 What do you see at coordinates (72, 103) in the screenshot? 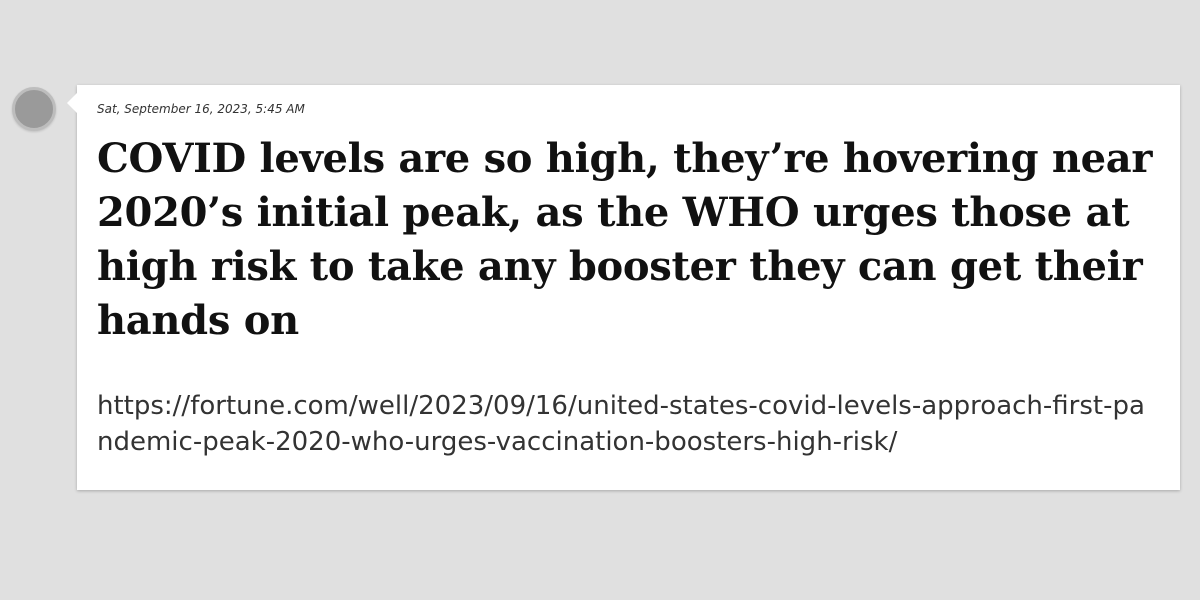
I see `card-pointer` at bounding box center [72, 103].